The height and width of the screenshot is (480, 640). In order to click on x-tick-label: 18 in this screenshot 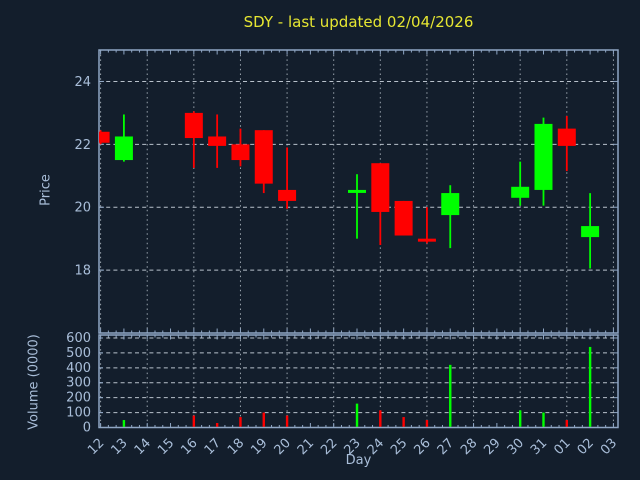, I will do `click(236, 447)`.